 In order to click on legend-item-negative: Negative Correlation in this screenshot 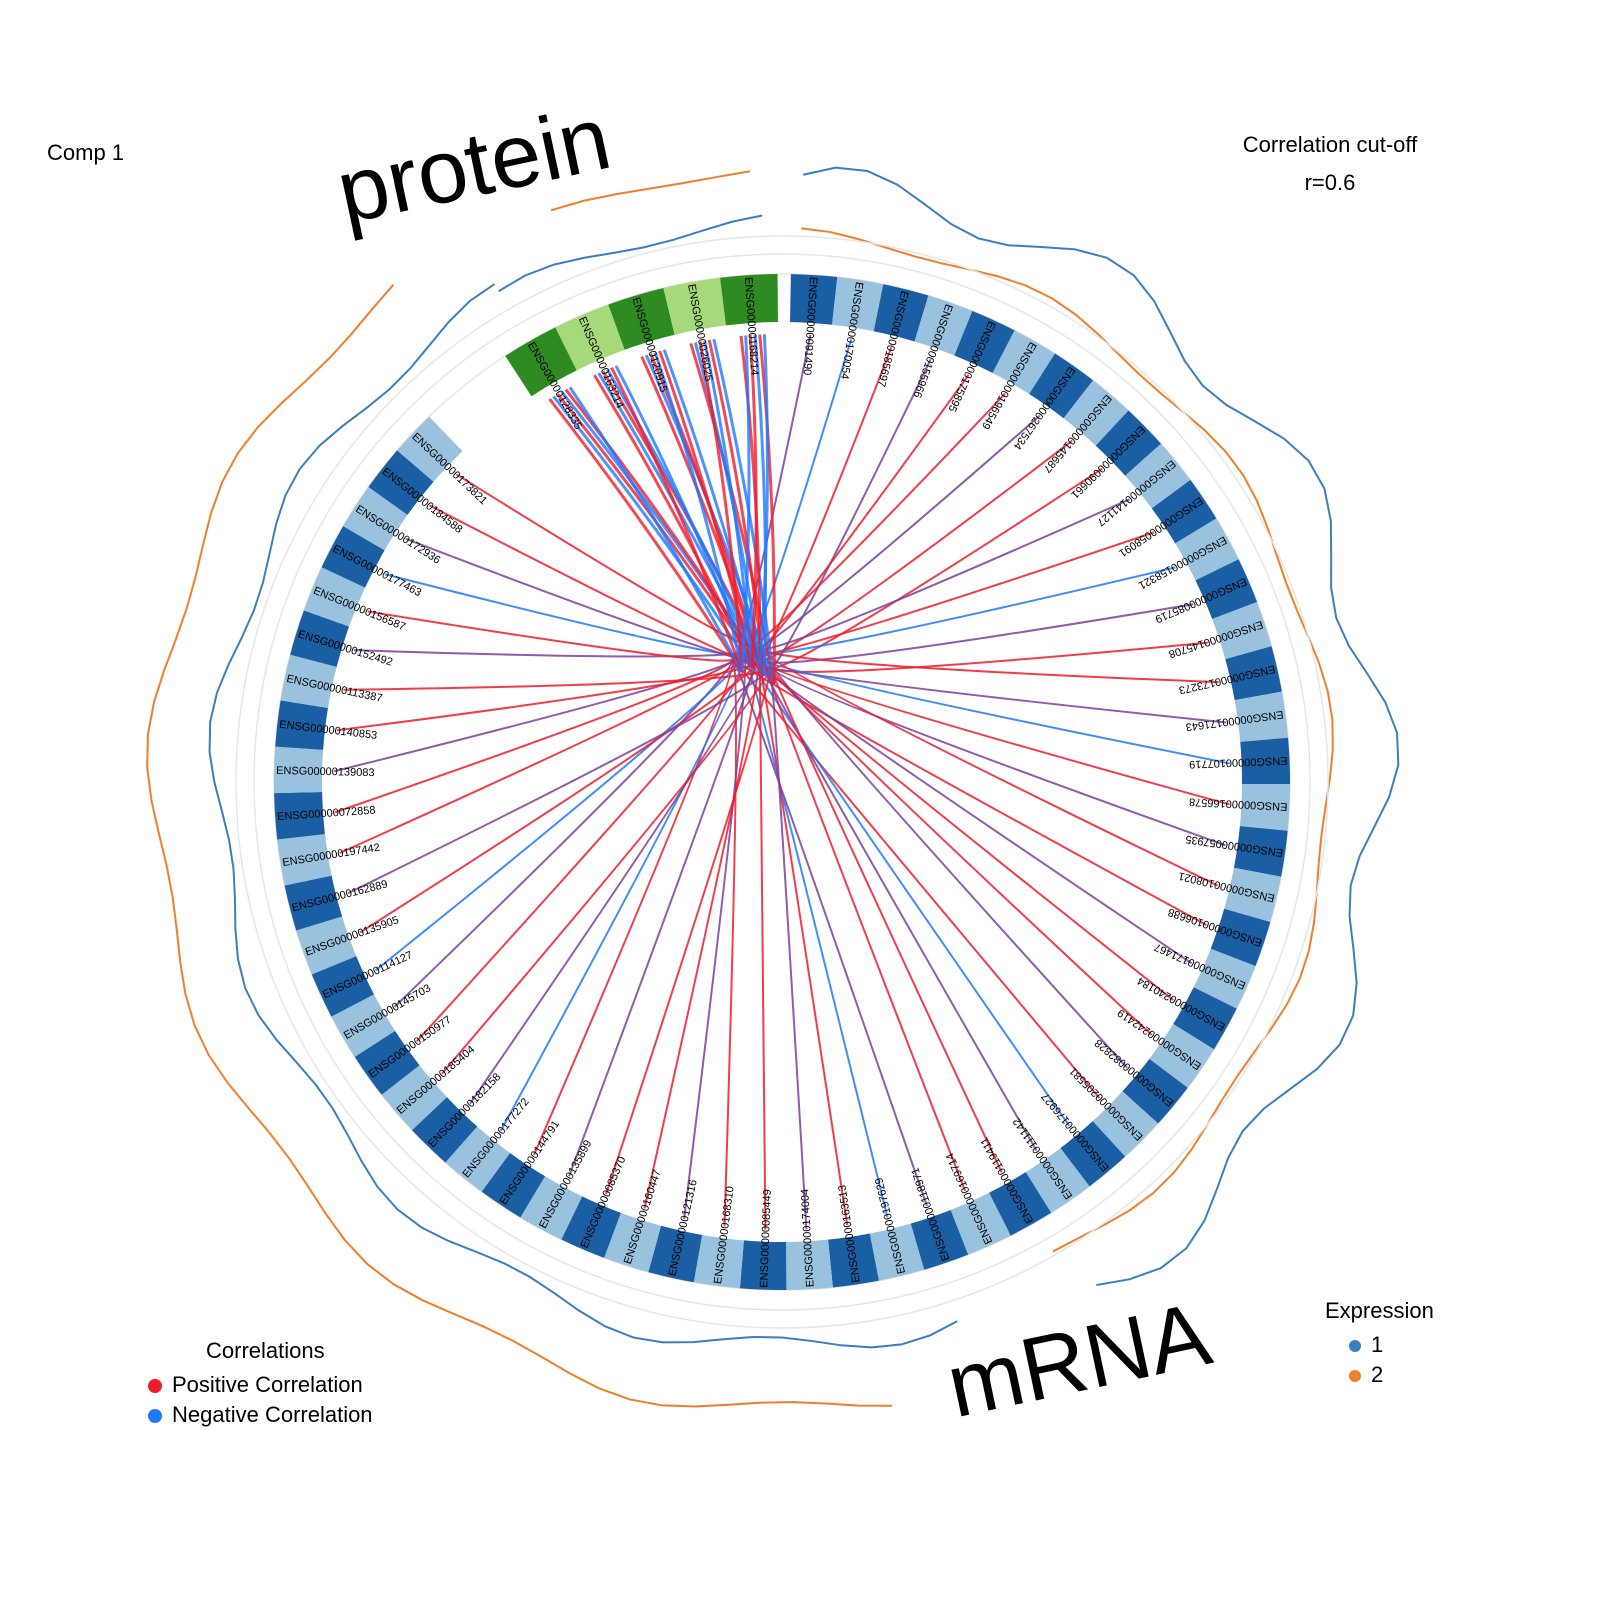, I will do `click(260, 1417)`.